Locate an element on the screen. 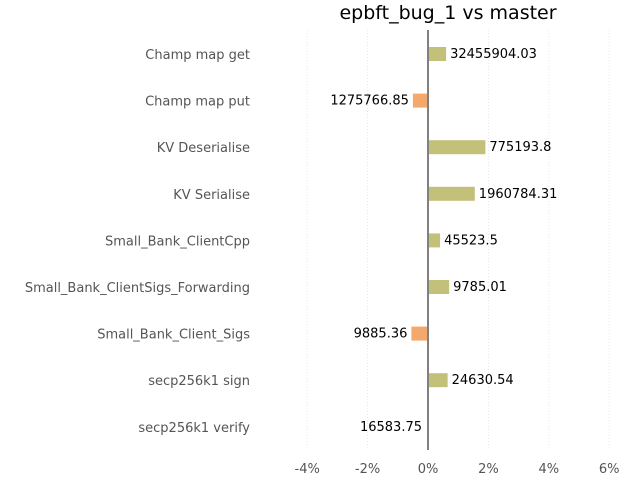 This screenshot has height=480, width=640. category-label: Small_Bank_Client_Sigs is located at coordinates (173, 335).